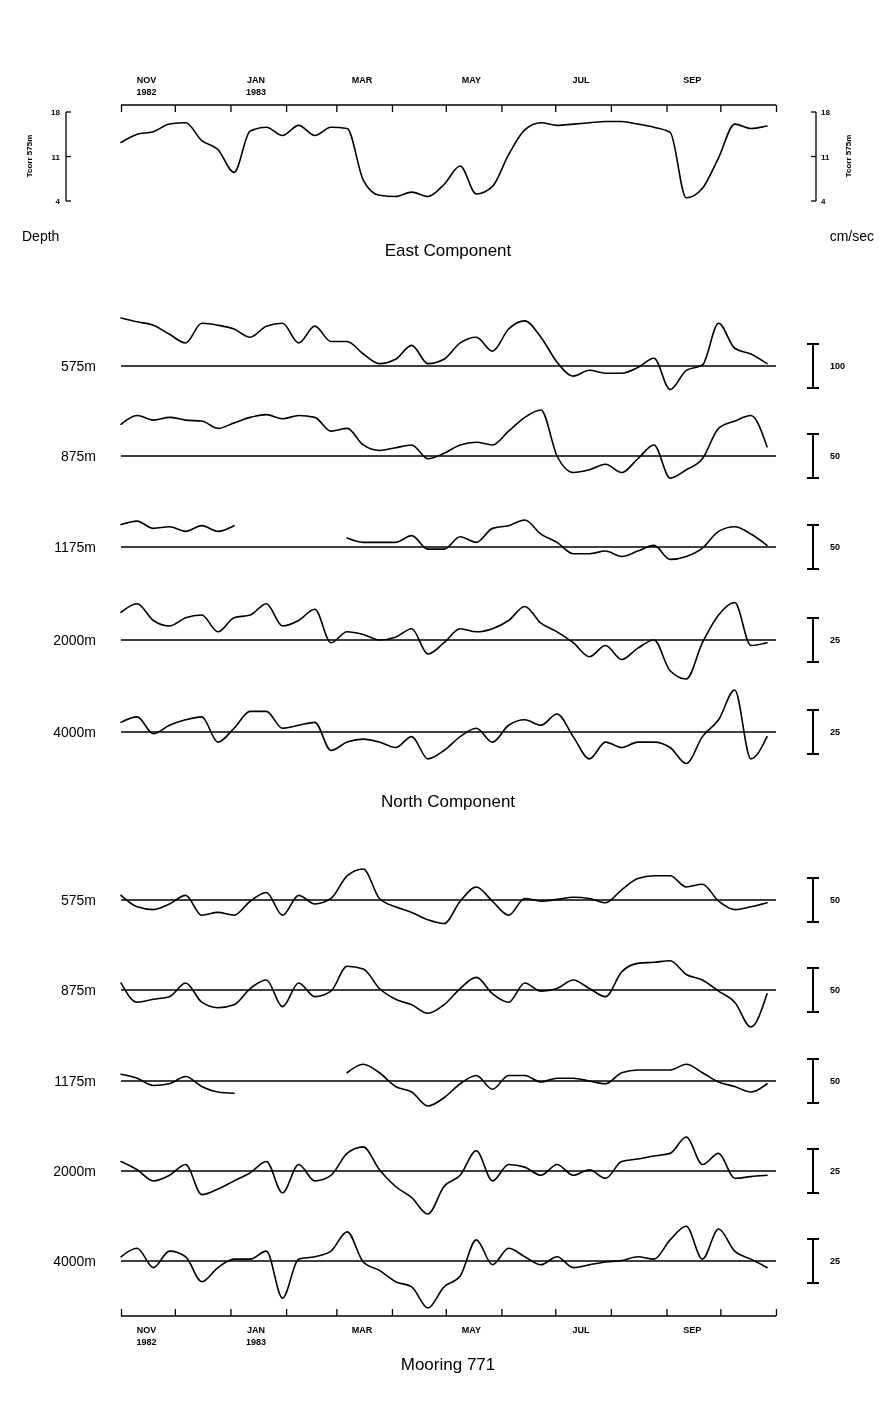  What do you see at coordinates (826, 157) in the screenshot?
I see `y2-tick-label: 11` at bounding box center [826, 157].